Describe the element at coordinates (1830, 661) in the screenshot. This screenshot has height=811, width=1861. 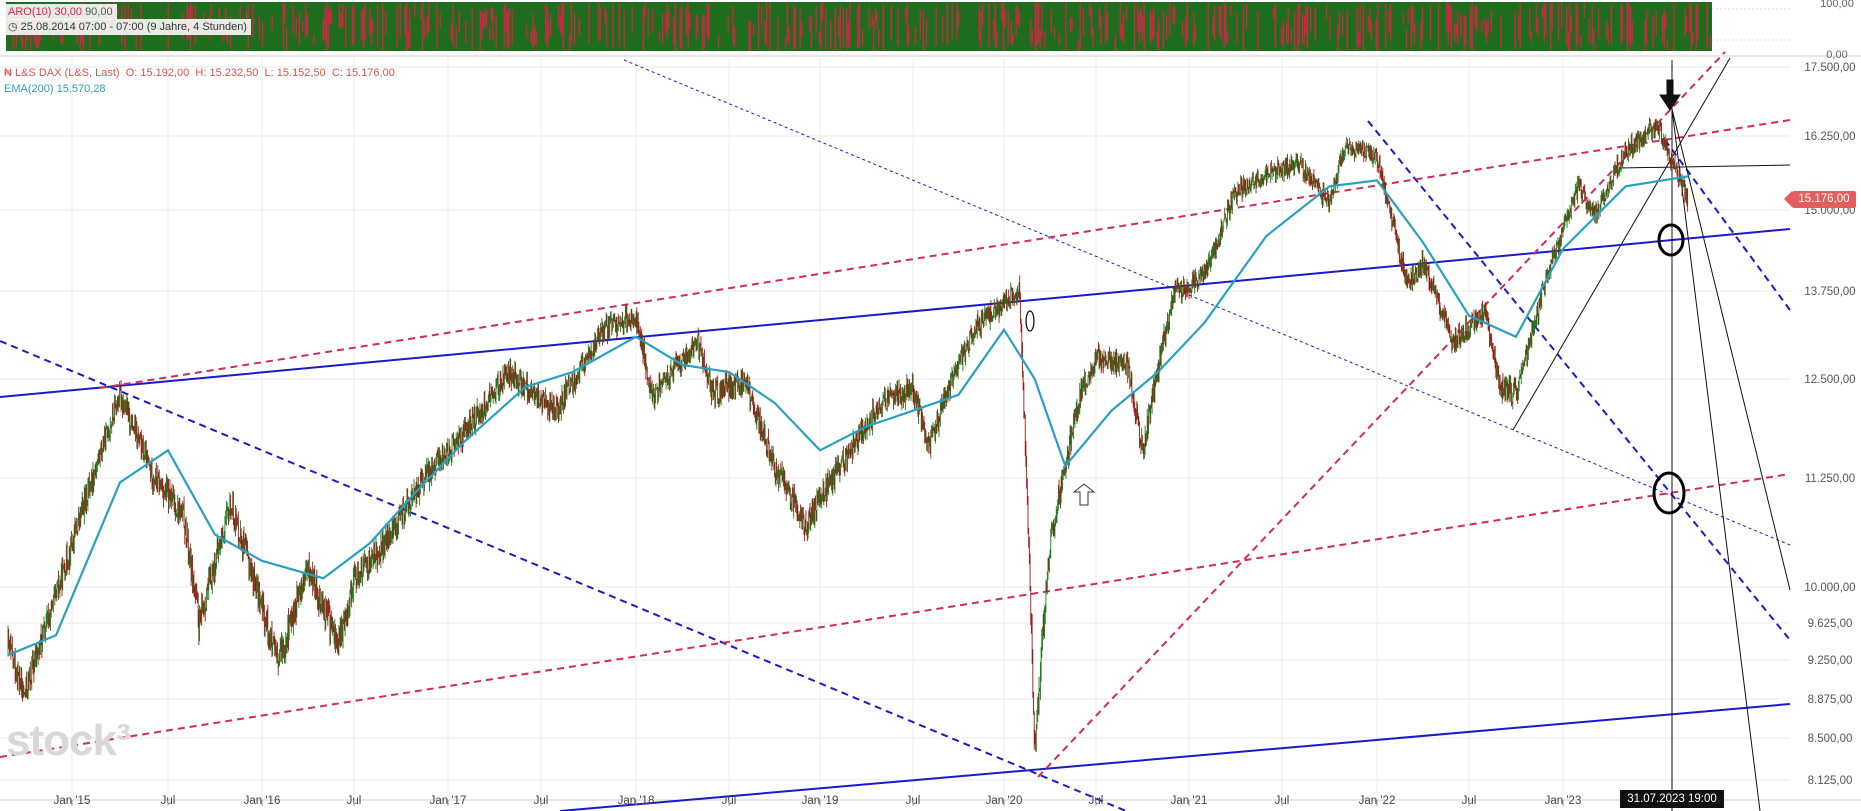
I see `y-tick-label: 9.250,00` at that location.